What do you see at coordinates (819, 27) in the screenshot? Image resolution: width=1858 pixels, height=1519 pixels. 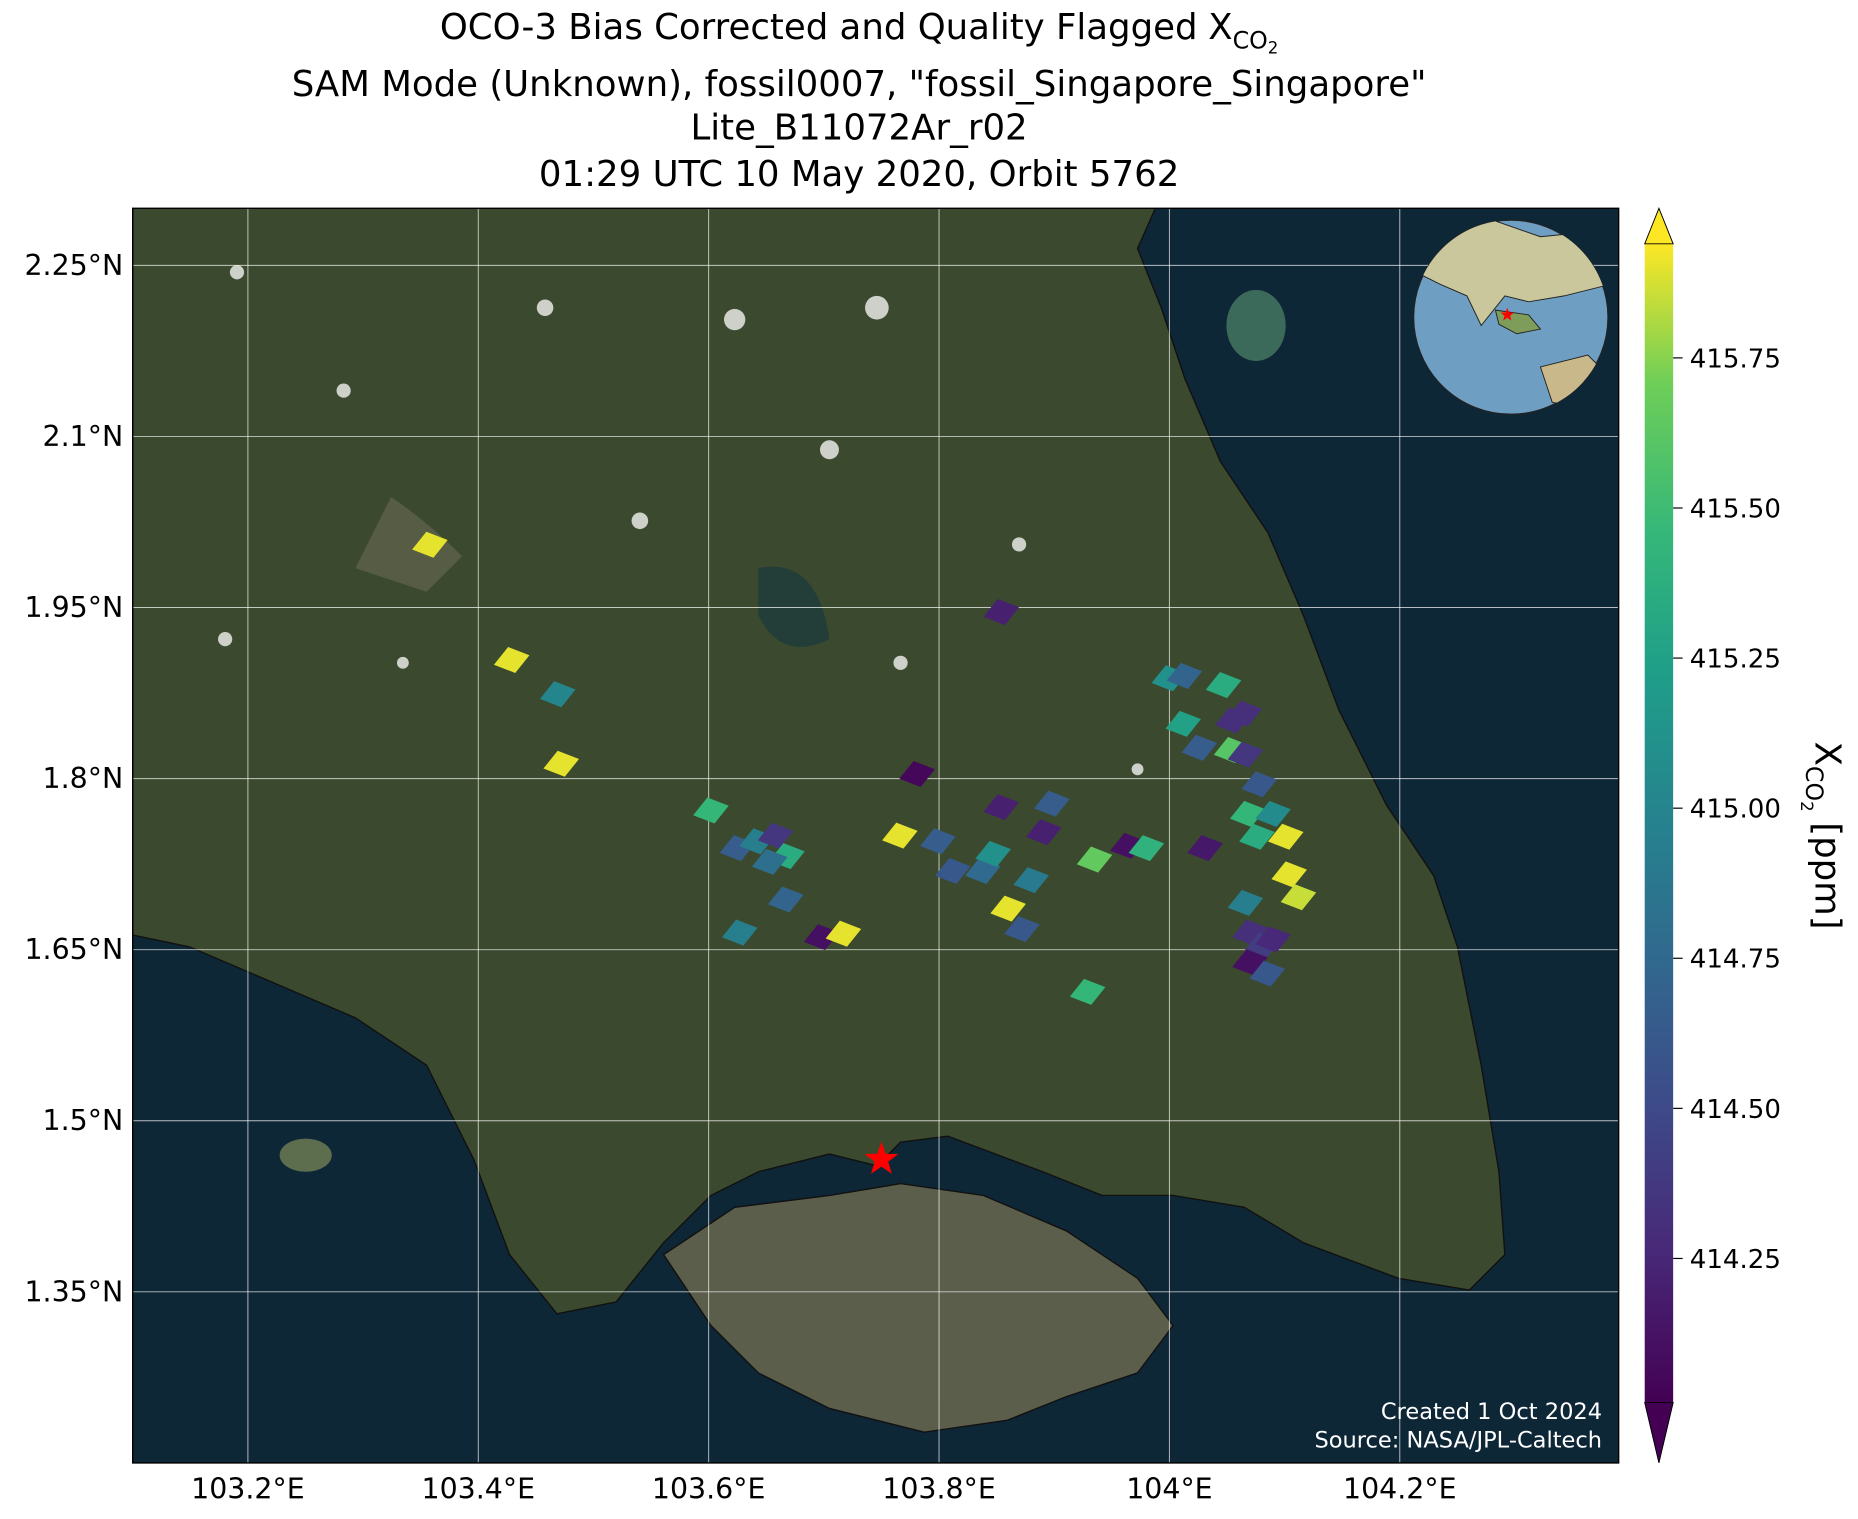 I see `title-text: OCO-3 Bias Corrected and Quality Flagged` at bounding box center [819, 27].